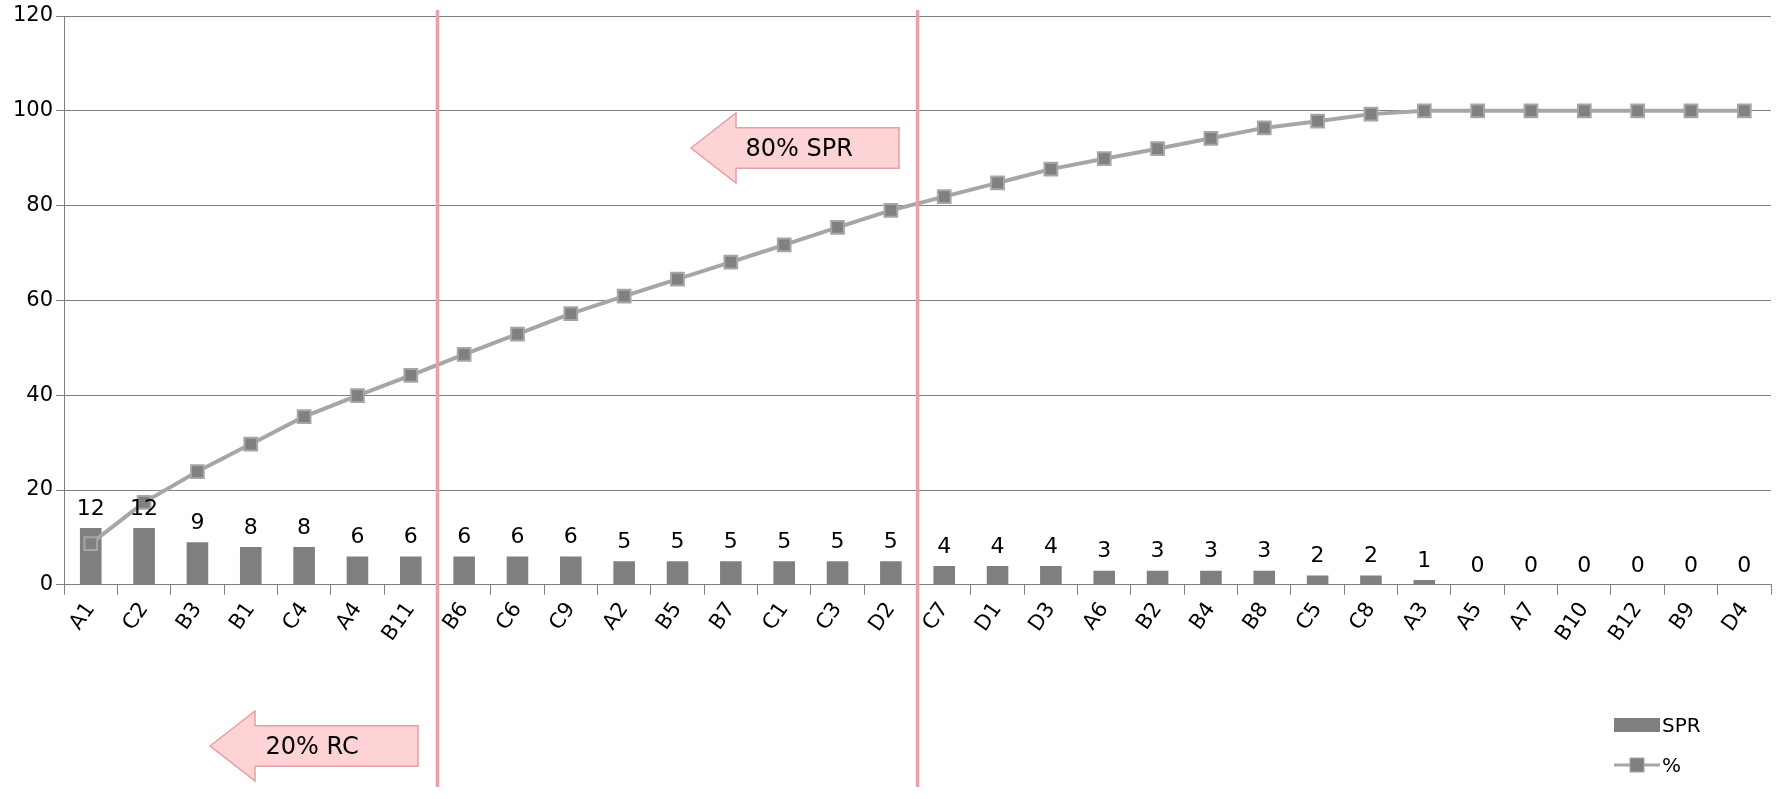  I want to click on x-tick-label: A2, so click(615, 615).